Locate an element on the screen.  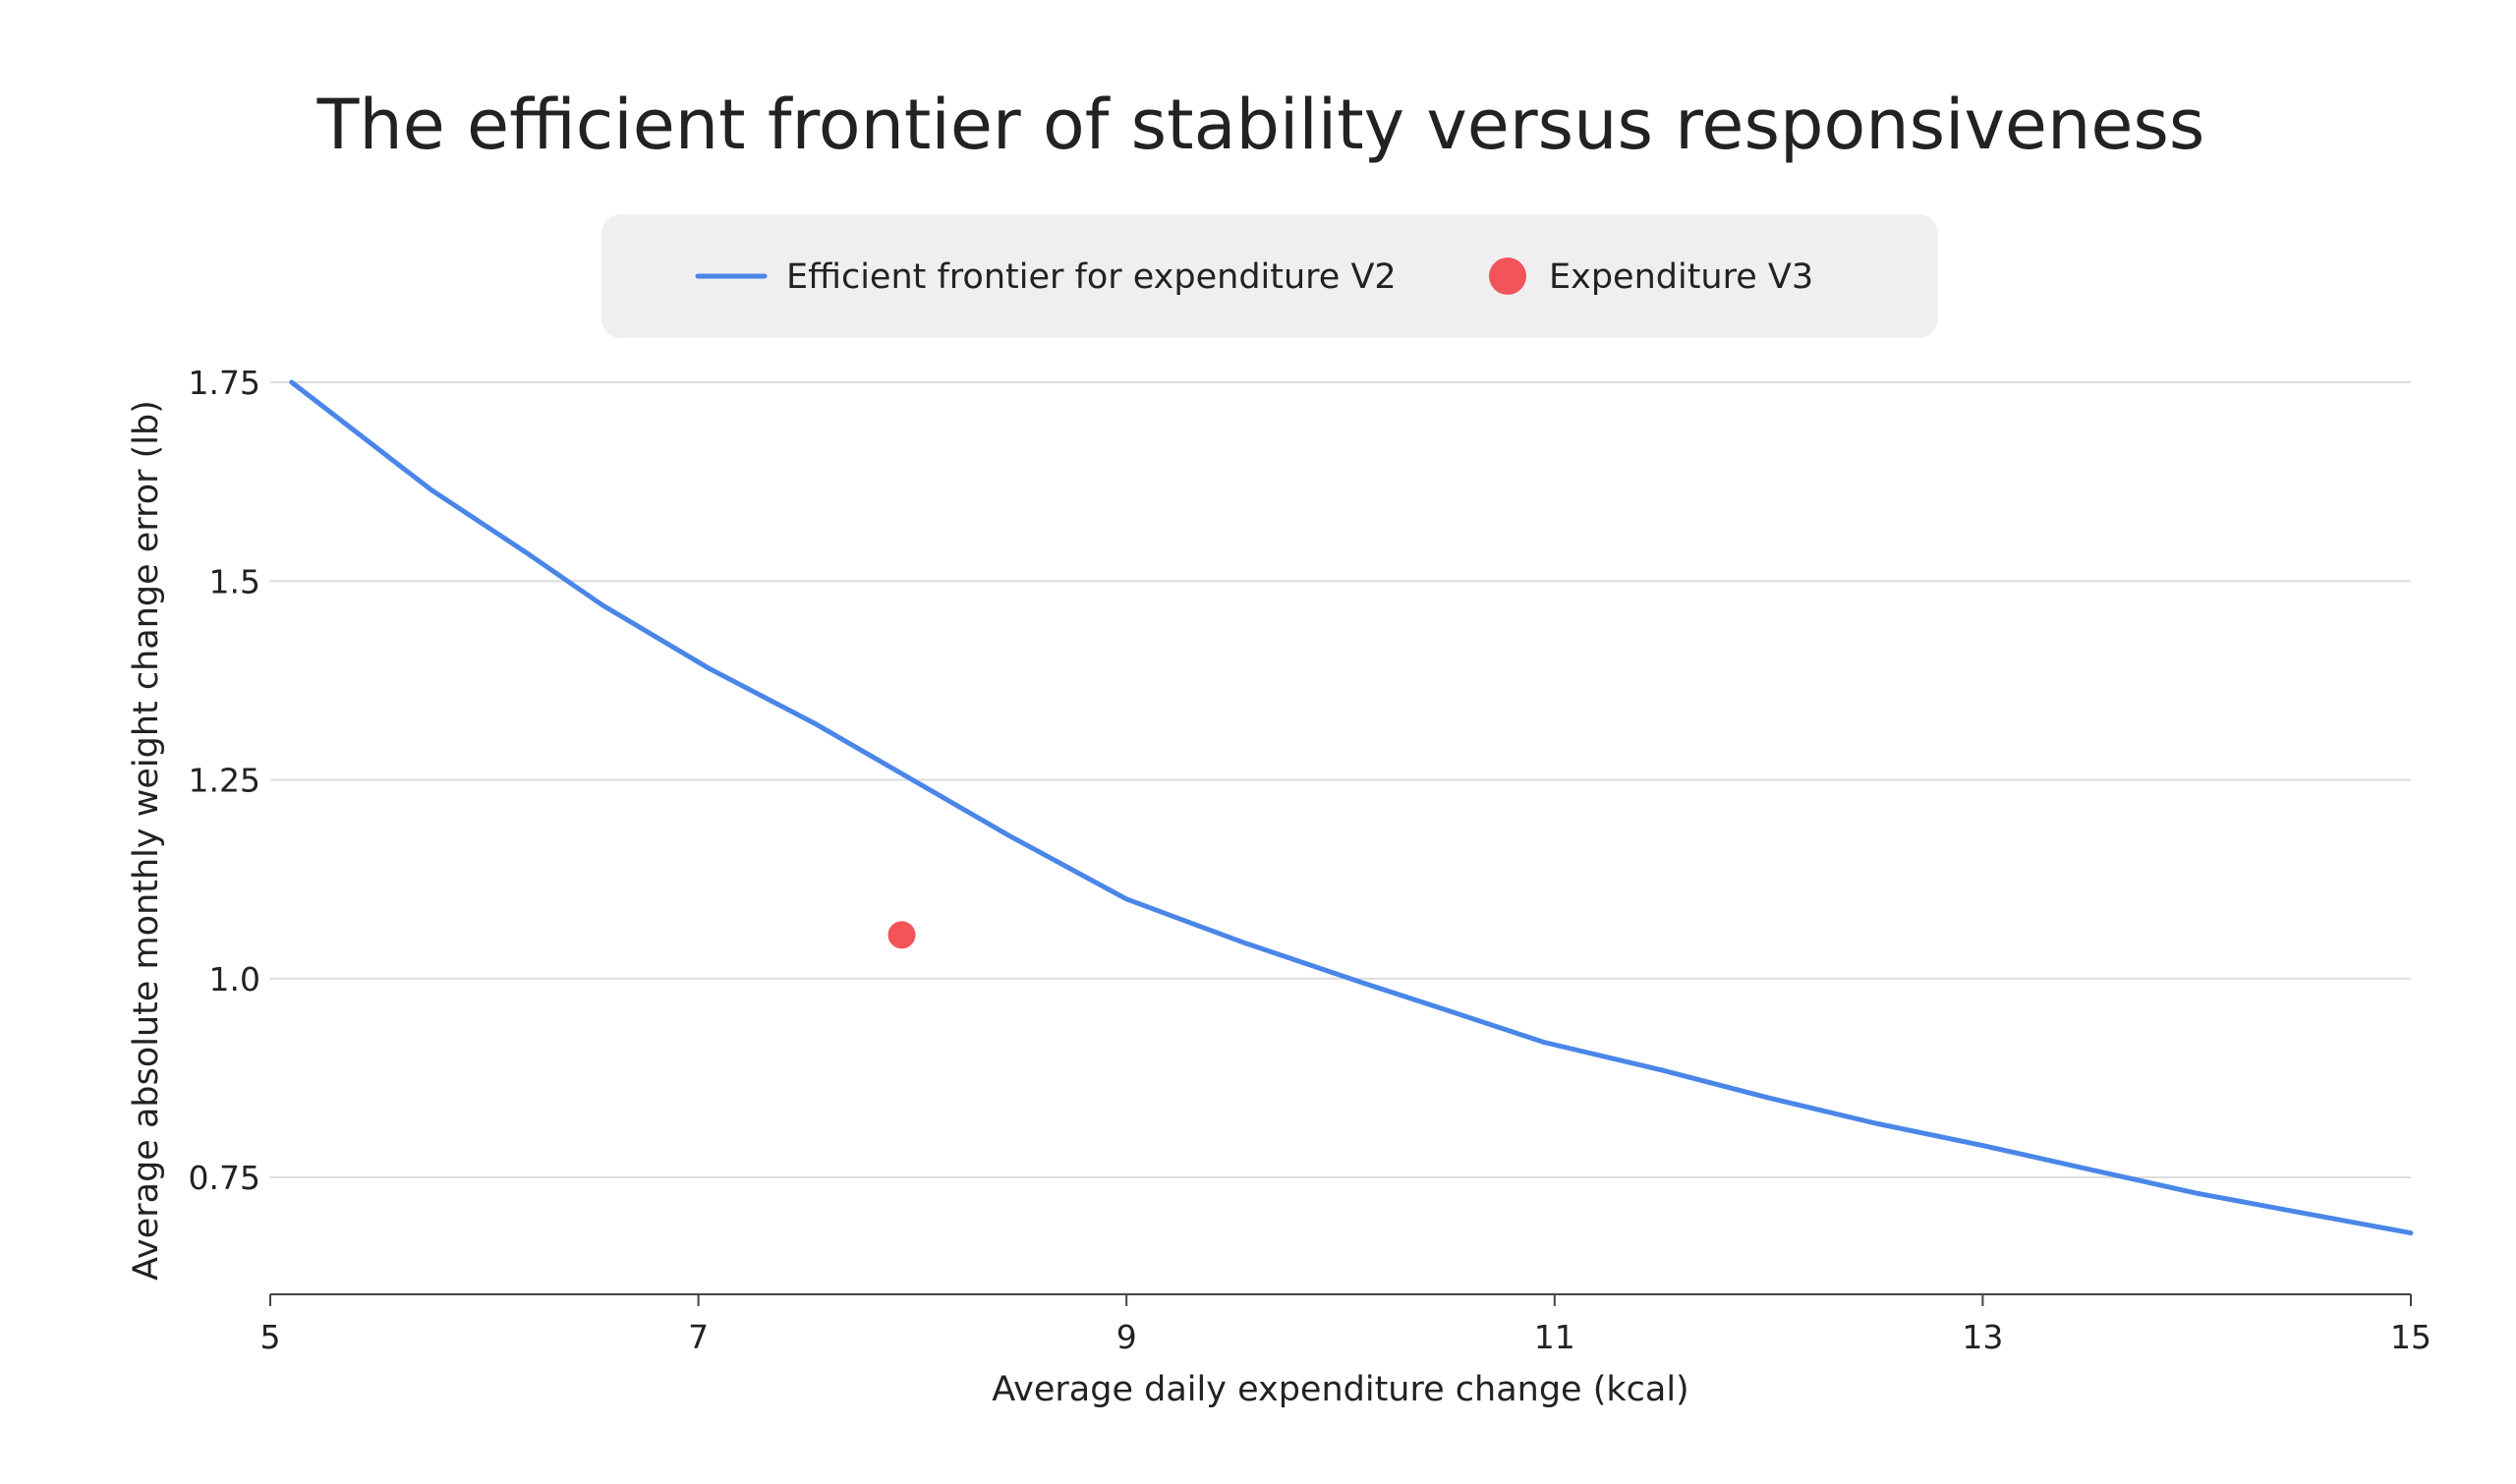
scatter-point-v3 is located at coordinates (901, 935).